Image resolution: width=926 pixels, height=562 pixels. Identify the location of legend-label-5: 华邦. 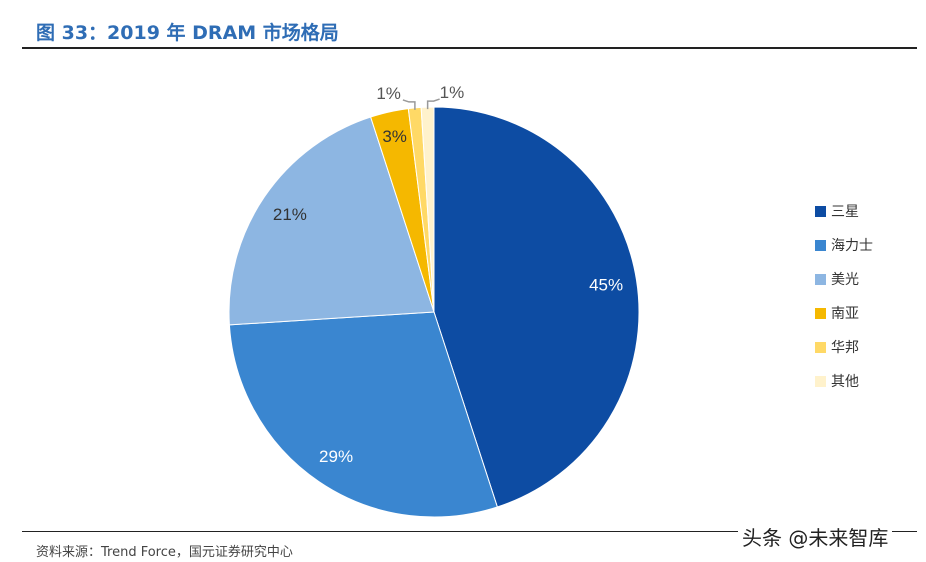
(845, 348).